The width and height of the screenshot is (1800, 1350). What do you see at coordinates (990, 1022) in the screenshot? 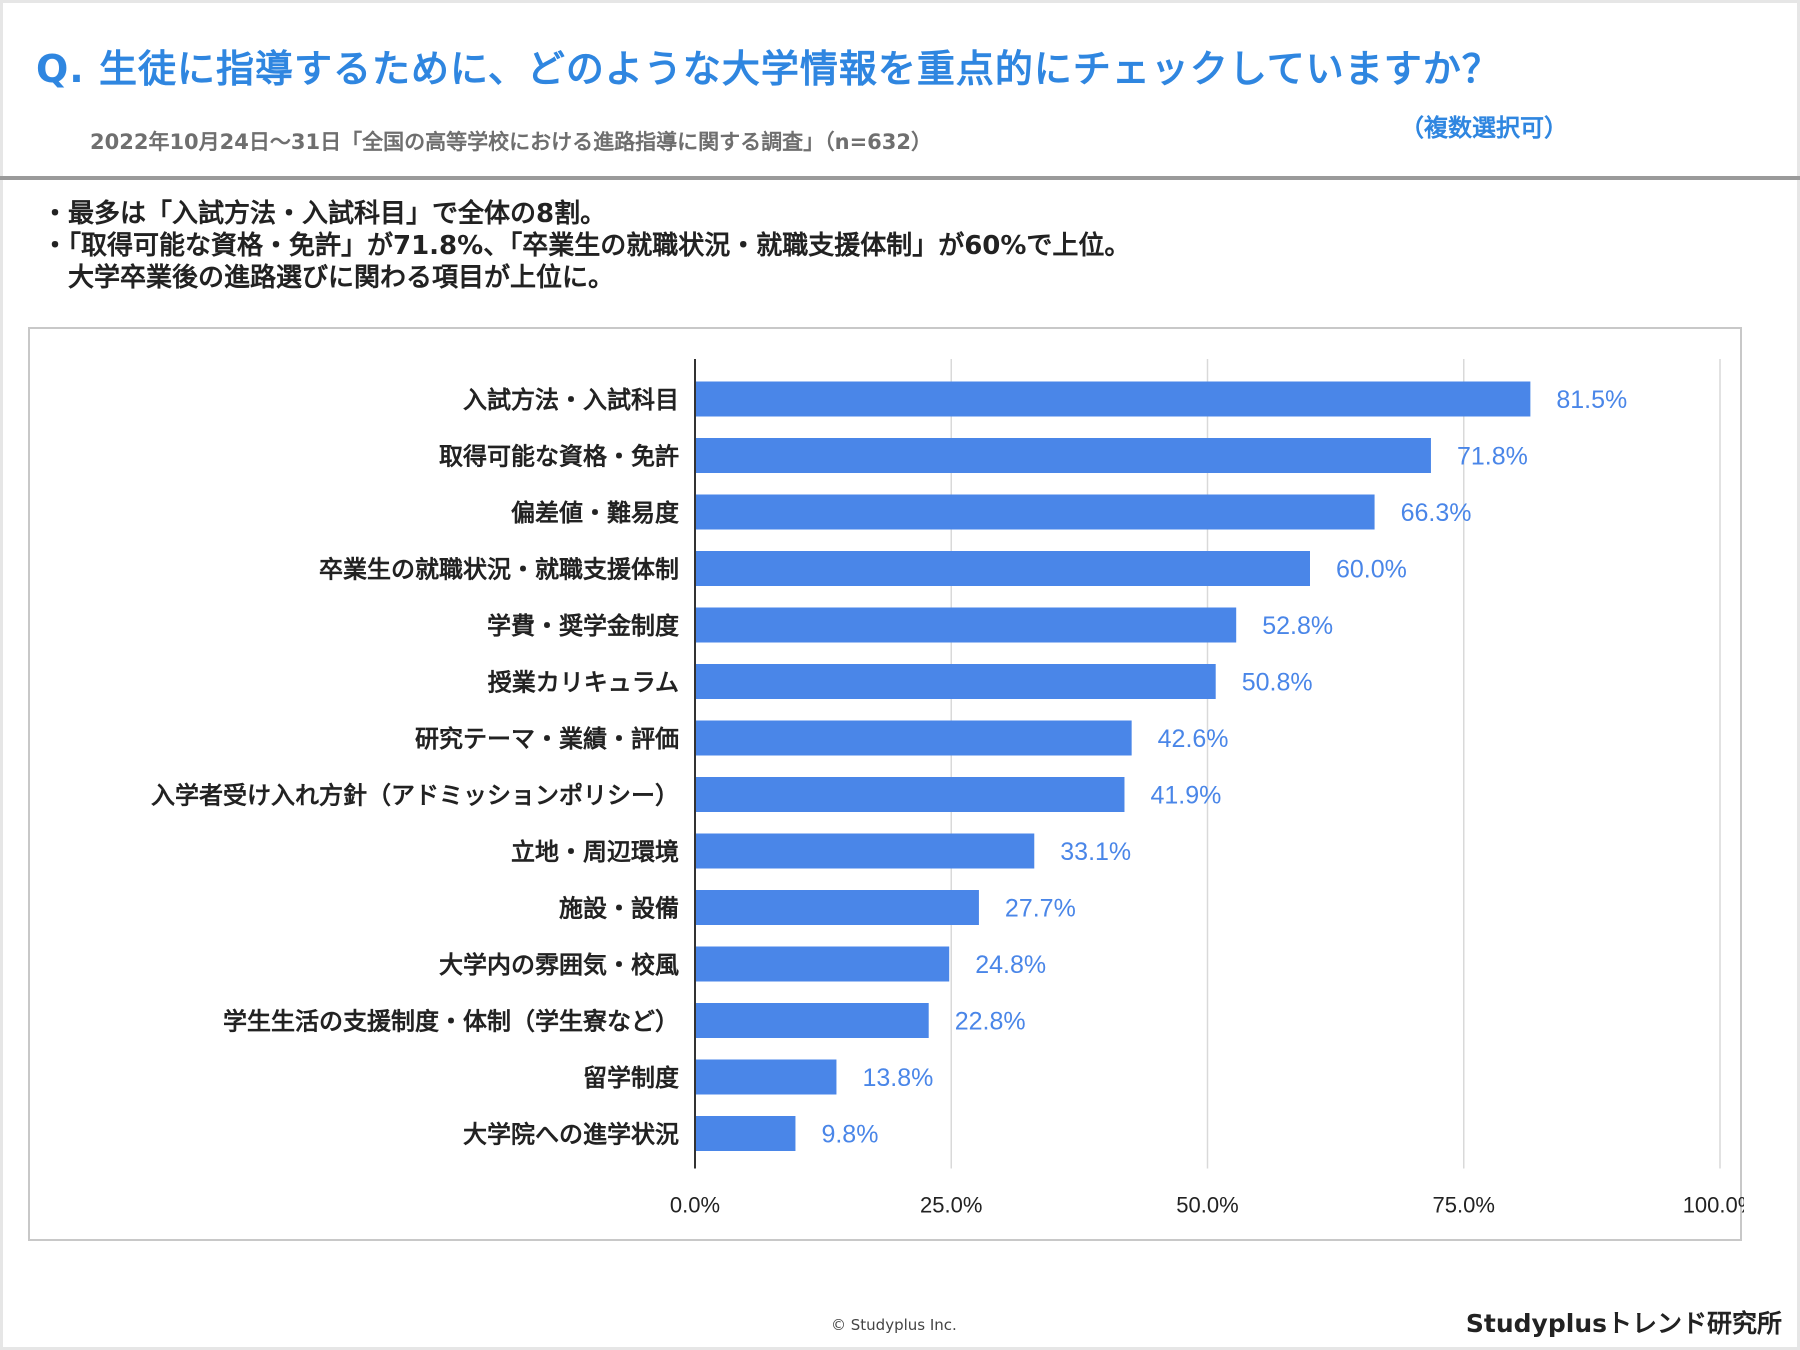
I see `value-label: 22.8%` at bounding box center [990, 1022].